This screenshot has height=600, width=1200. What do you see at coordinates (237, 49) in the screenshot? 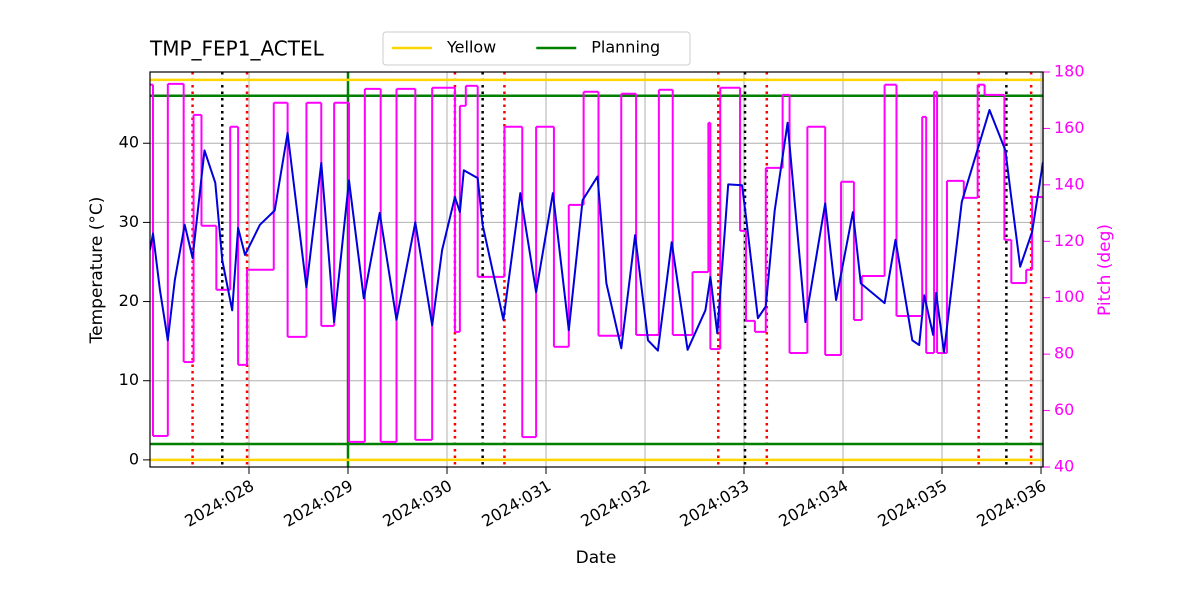
I see `chart-title: TMP_FEP1_ACTEL` at bounding box center [237, 49].